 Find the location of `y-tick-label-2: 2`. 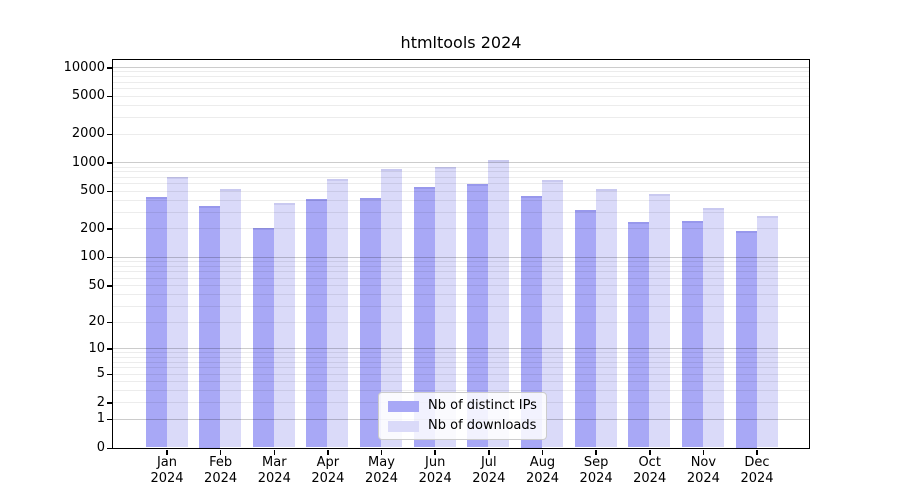

y-tick-label-2: 2 is located at coordinates (100, 402).